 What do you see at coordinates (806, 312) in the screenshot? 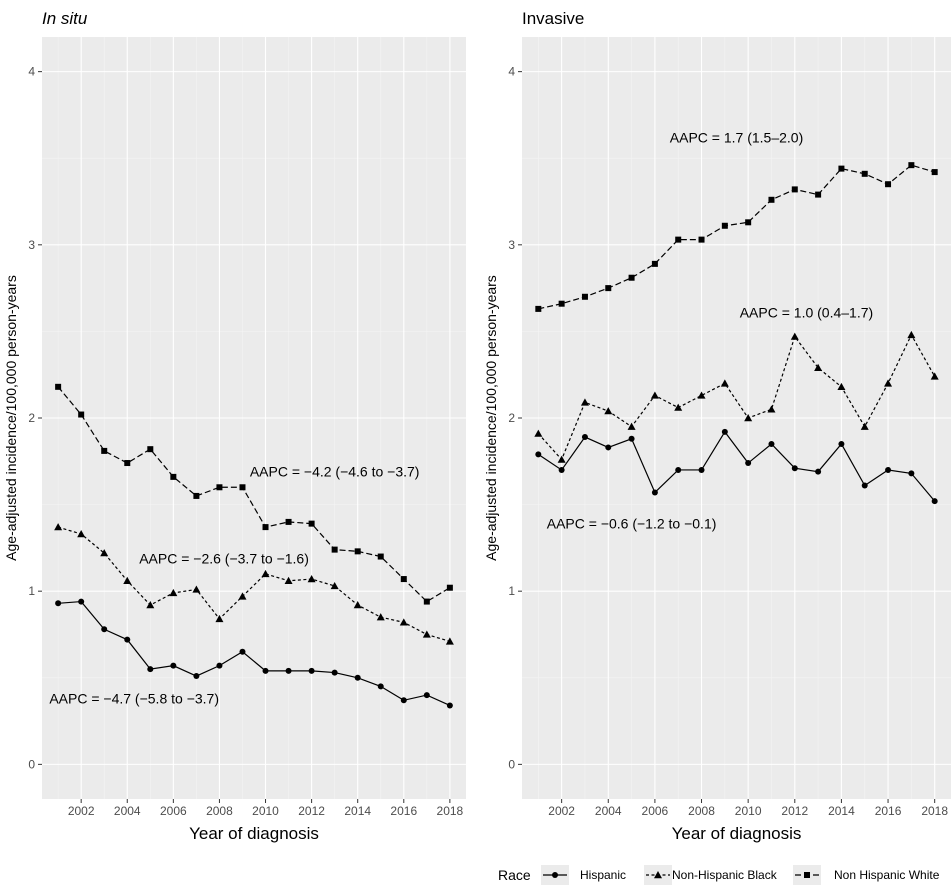
I see `aapc-annotation: AAPC = 1.0 (0.4–1.7)` at bounding box center [806, 312].